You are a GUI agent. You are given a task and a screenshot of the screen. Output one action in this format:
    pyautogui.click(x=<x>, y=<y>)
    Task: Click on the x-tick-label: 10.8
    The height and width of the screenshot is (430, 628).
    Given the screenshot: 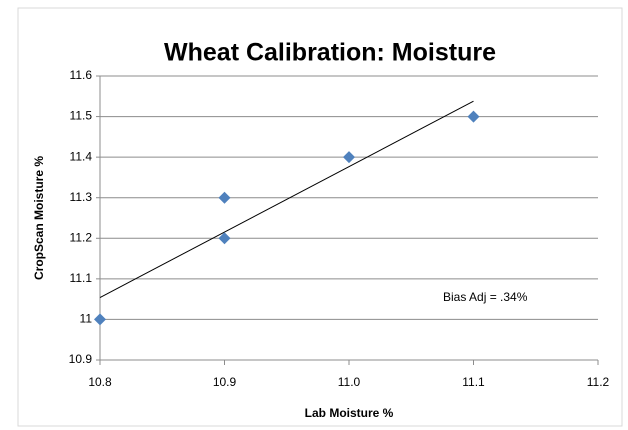 What is the action you would take?
    pyautogui.click(x=100, y=382)
    